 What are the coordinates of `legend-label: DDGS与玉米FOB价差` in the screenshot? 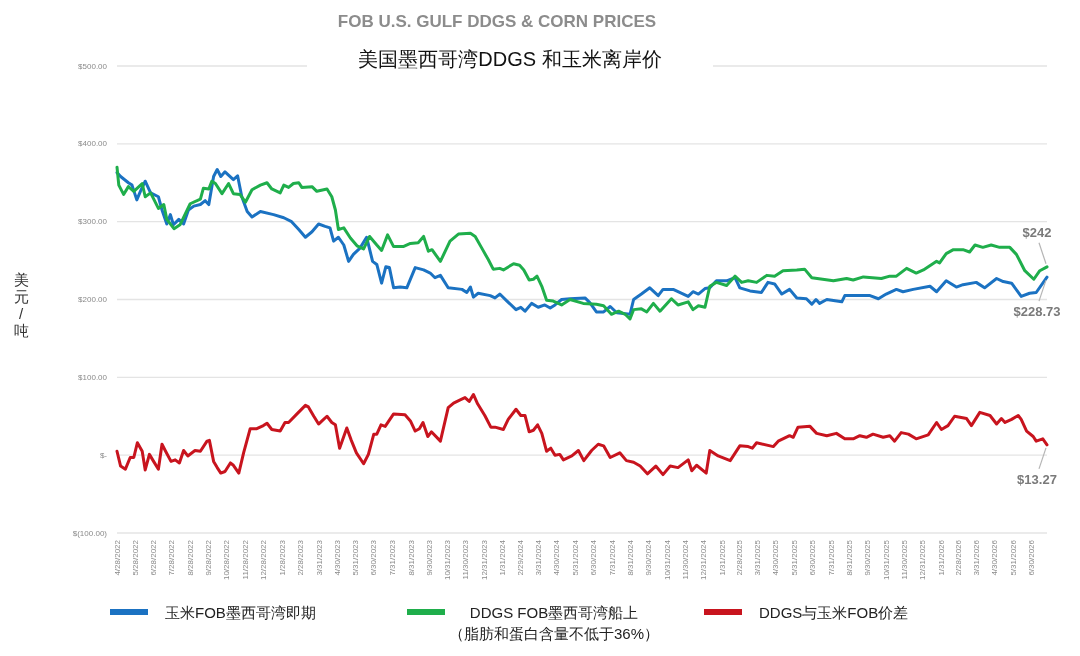 It's located at (834, 612).